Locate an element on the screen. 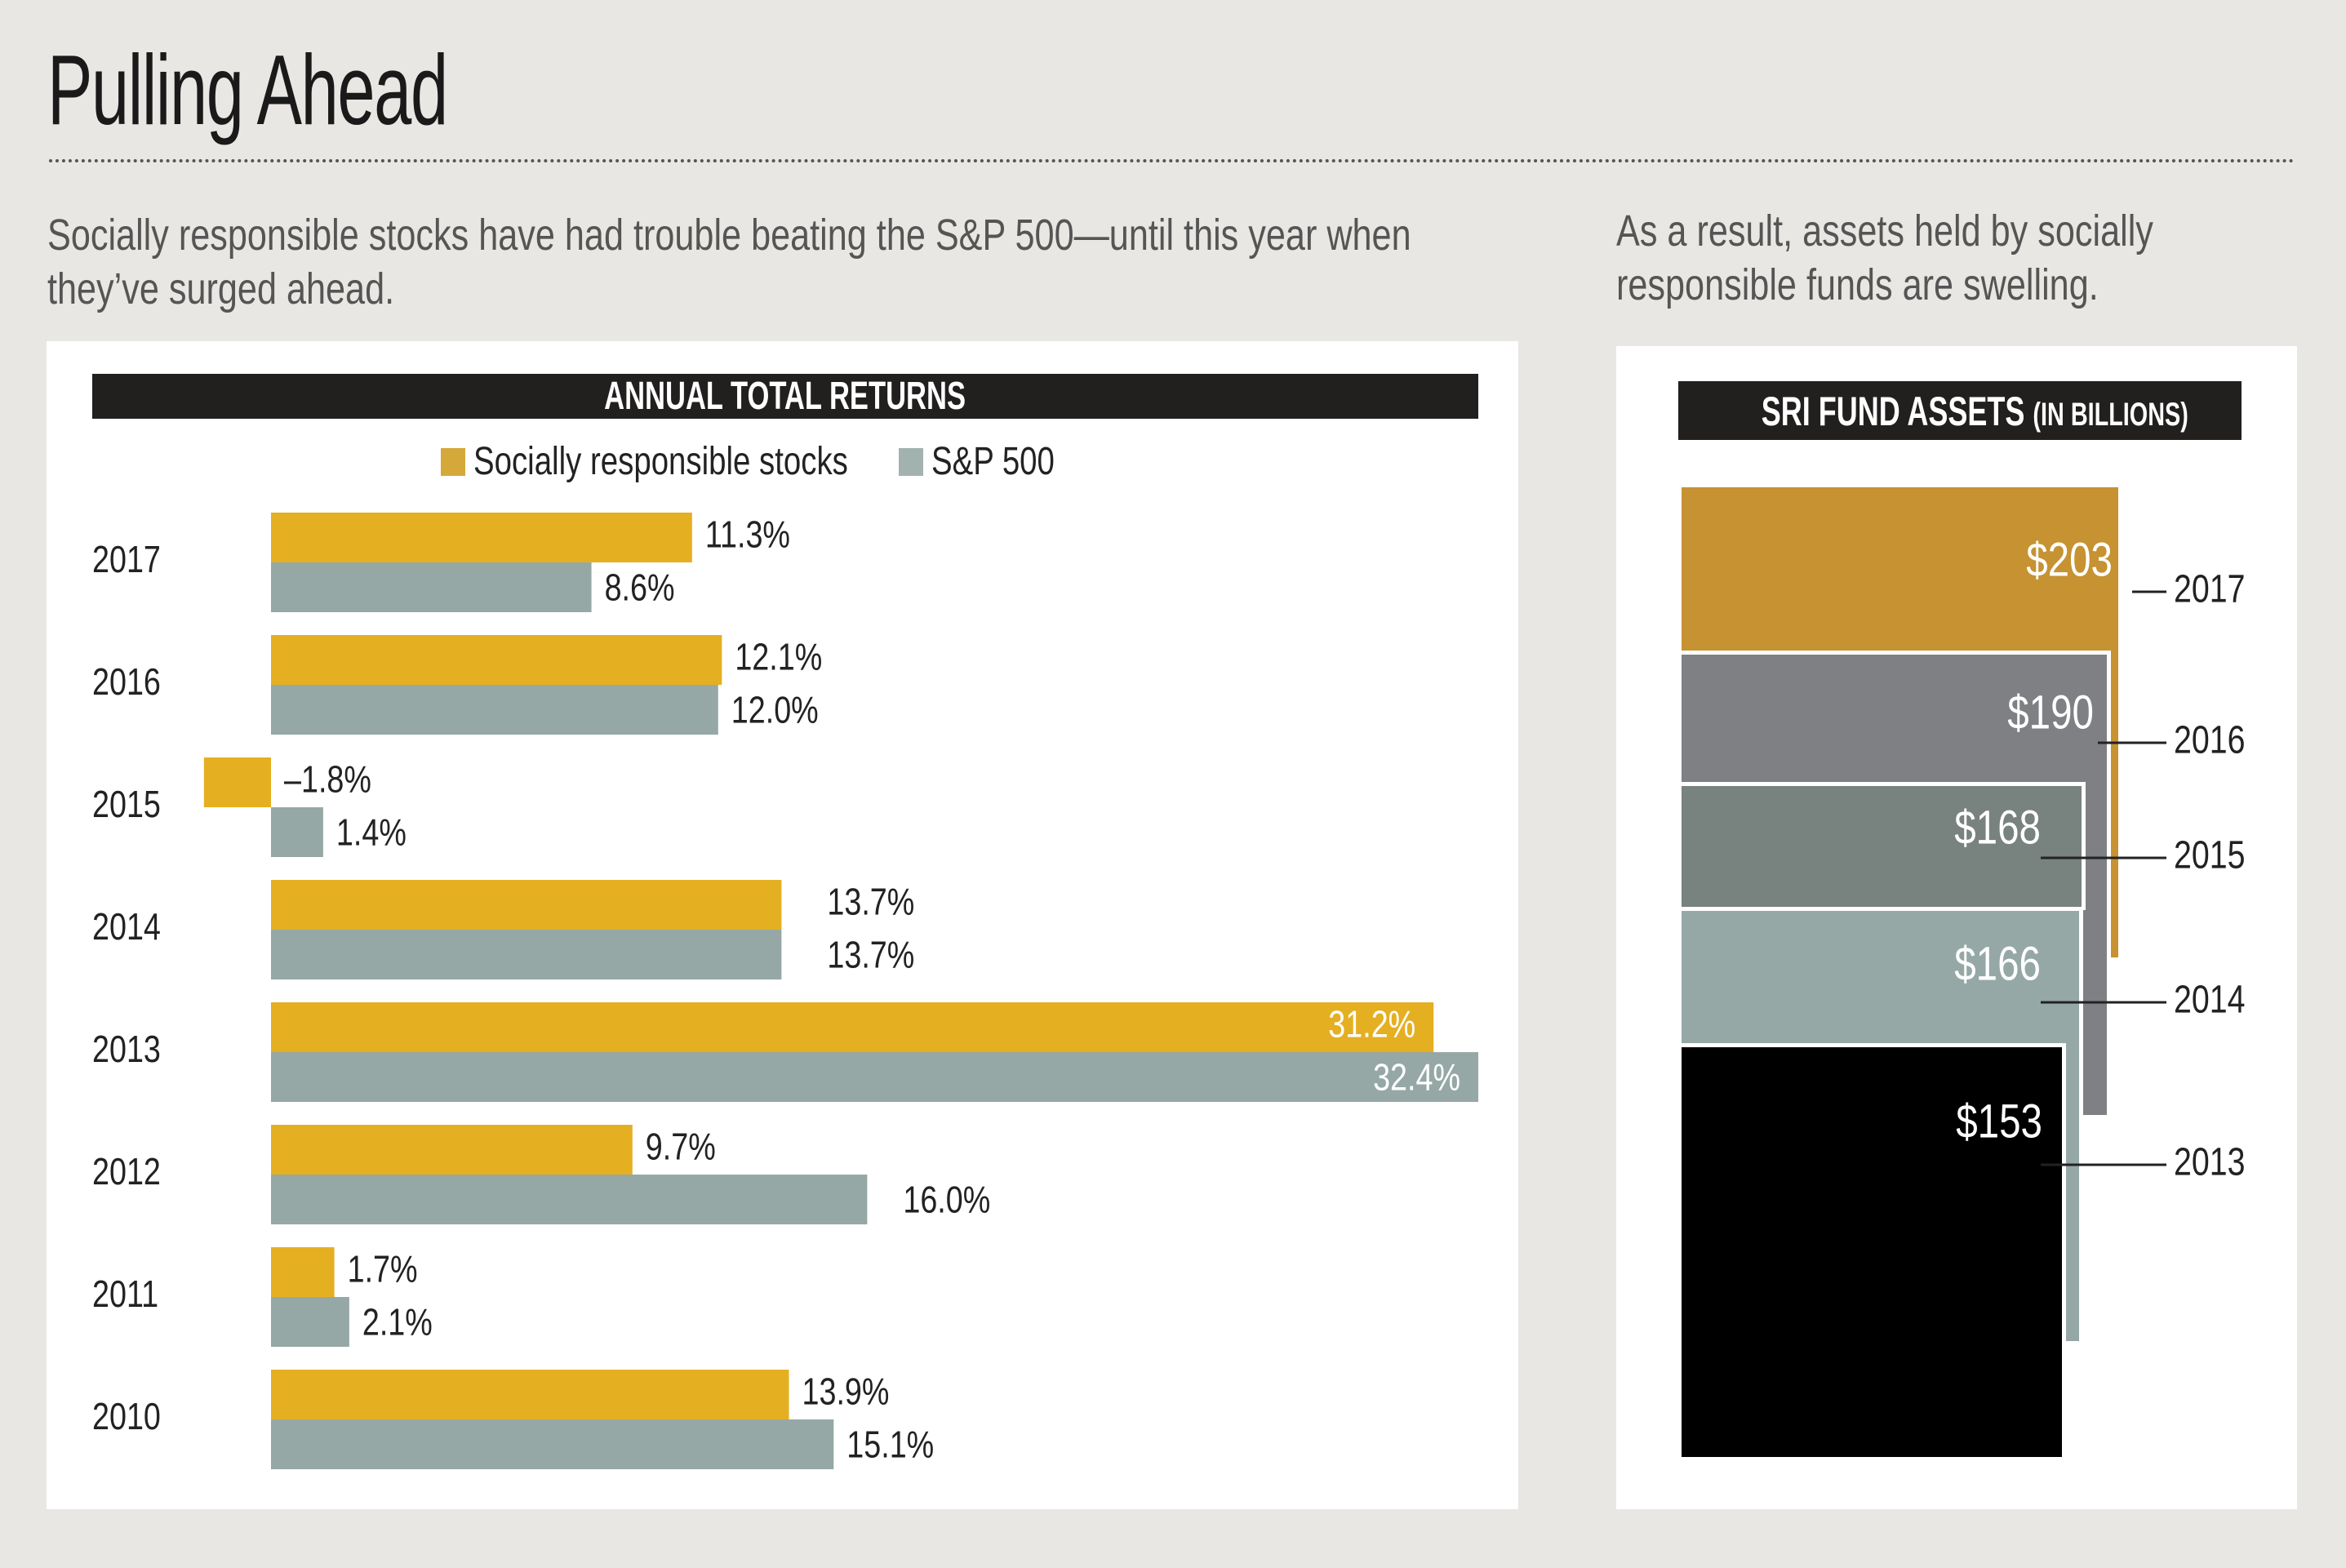 The image size is (2346, 1568). legend-label-sri: Socially responsible stocks is located at coordinates (661, 462).